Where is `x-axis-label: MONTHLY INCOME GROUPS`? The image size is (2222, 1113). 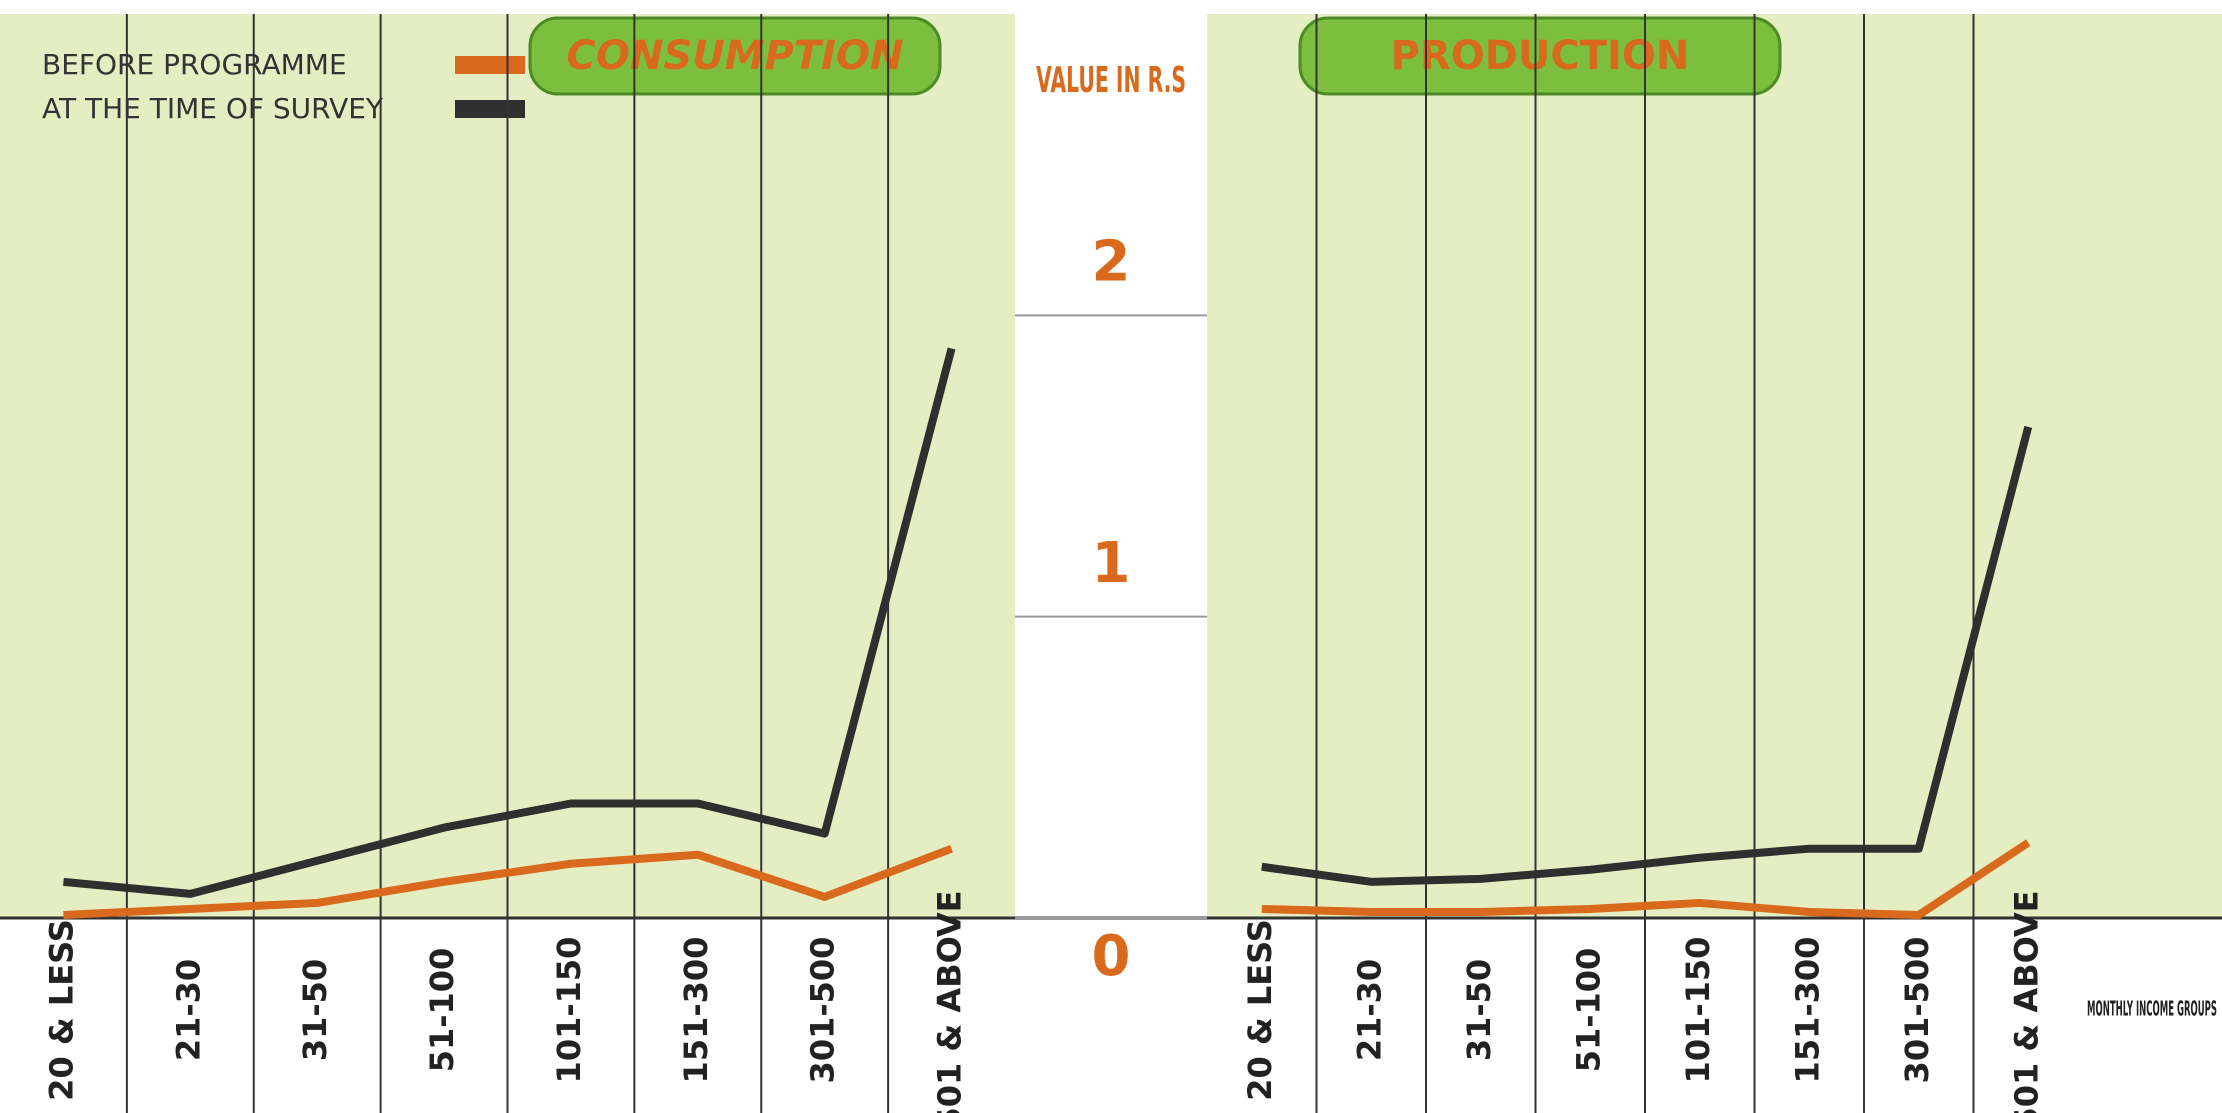
x-axis-label: MONTHLY INCOME GROUPS is located at coordinates (2152, 1009).